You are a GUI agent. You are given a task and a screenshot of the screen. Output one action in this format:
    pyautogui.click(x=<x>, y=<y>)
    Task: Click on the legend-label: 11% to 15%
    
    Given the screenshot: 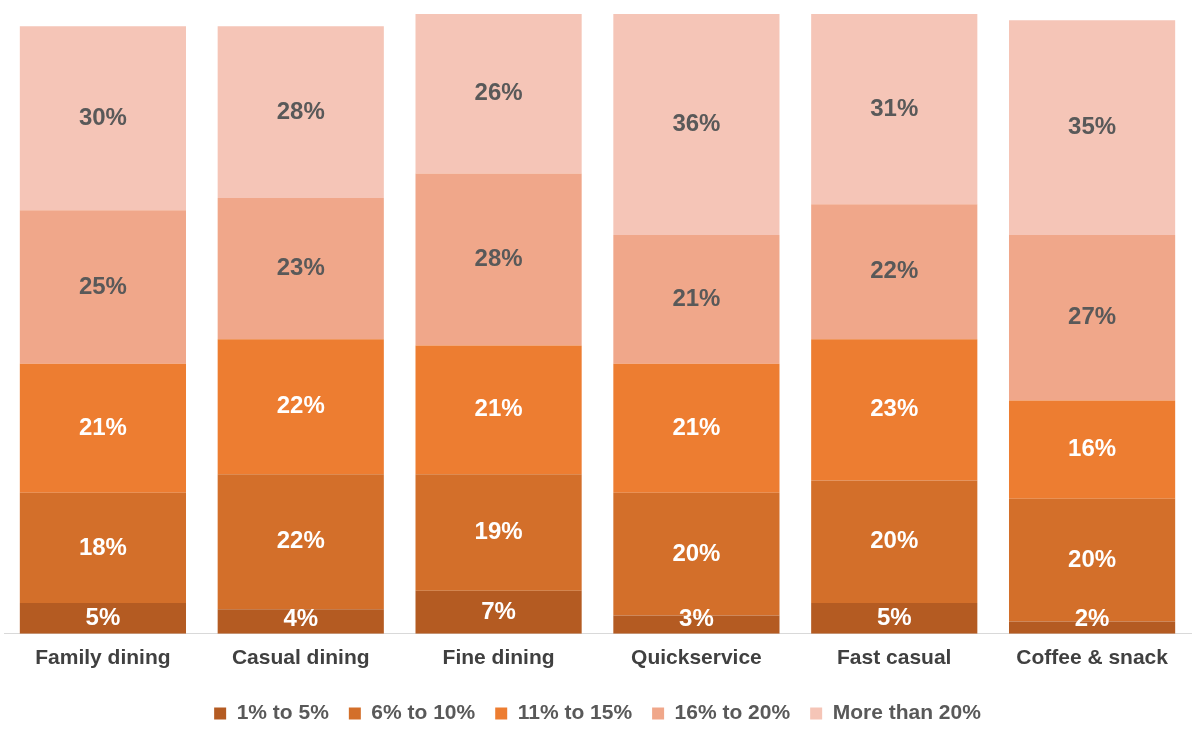 What is the action you would take?
    pyautogui.click(x=575, y=712)
    